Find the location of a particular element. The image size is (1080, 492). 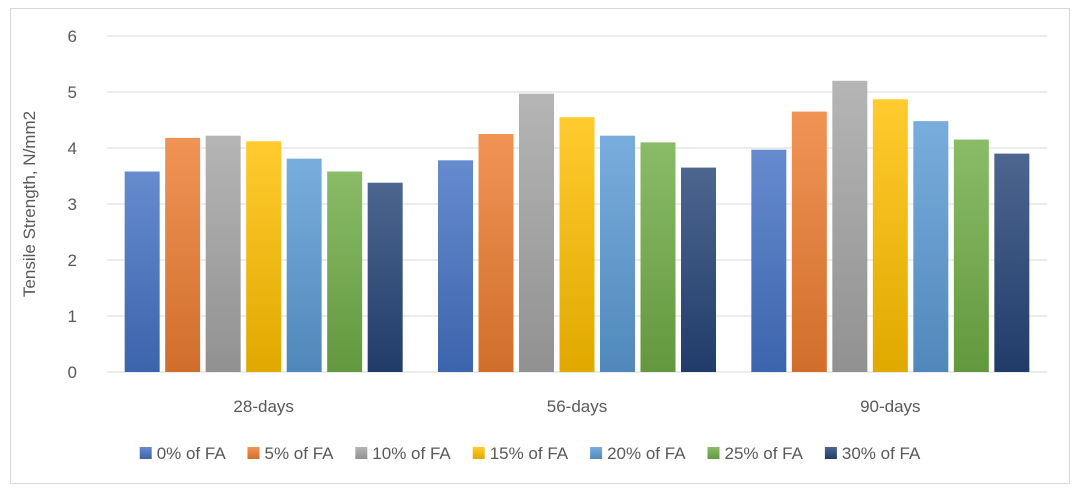

x-tick-label: 56-days is located at coordinates (577, 406).